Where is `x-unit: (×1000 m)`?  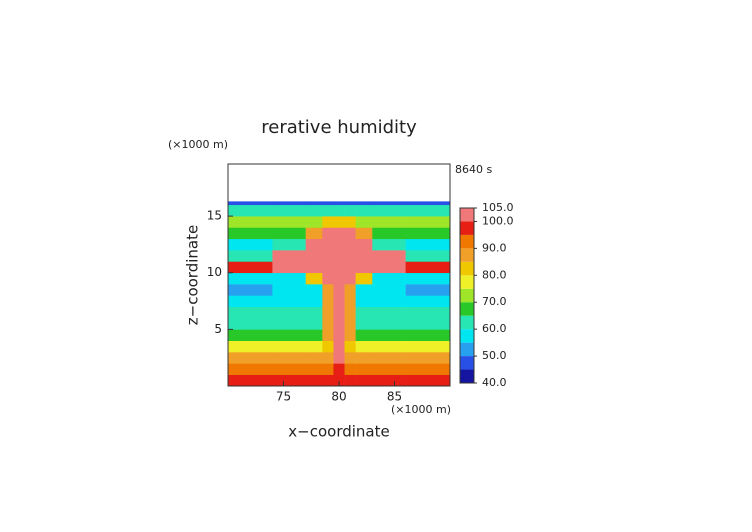 x-unit: (×1000 m) is located at coordinates (421, 409).